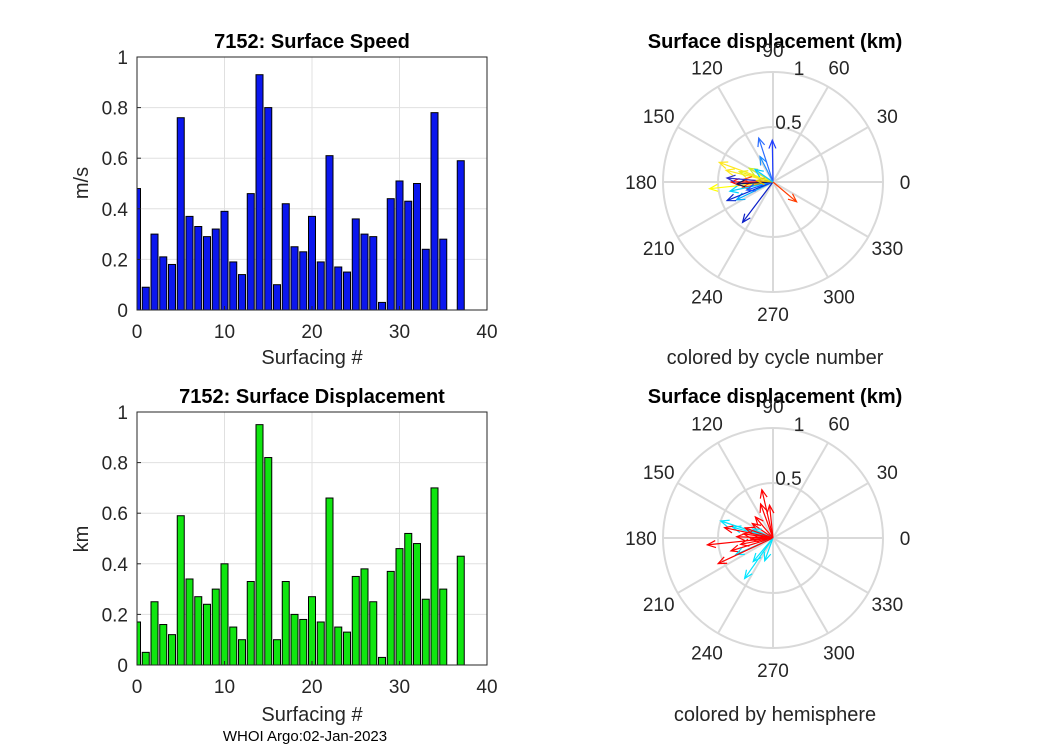  What do you see at coordinates (887, 473) in the screenshot?
I see `angle-label: 30` at bounding box center [887, 473].